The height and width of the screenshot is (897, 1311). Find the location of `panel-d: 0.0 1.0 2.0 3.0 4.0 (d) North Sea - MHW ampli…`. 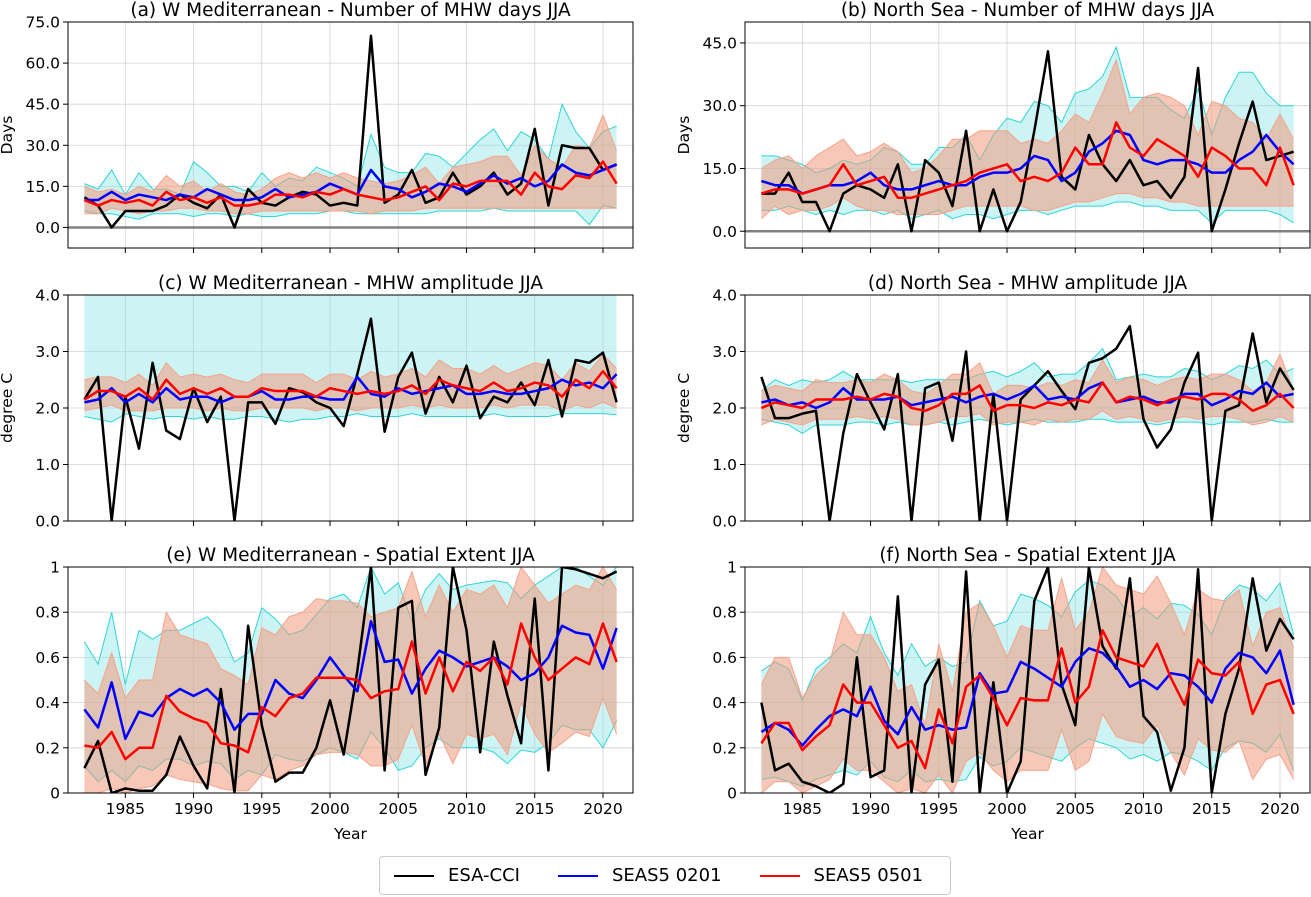

panel-d: 0.0 1.0 2.0 3.0 4.0 (d) North Sea - MHW ampli… is located at coordinates (993, 402).